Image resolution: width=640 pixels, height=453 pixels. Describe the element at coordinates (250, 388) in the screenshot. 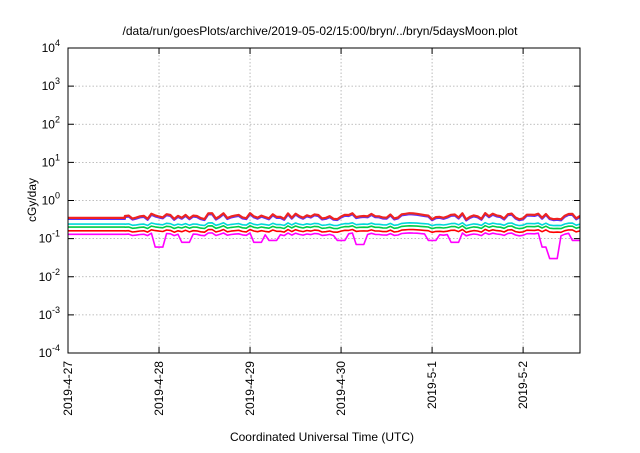

I see `x-tick-label: 2019-4-29` at that location.